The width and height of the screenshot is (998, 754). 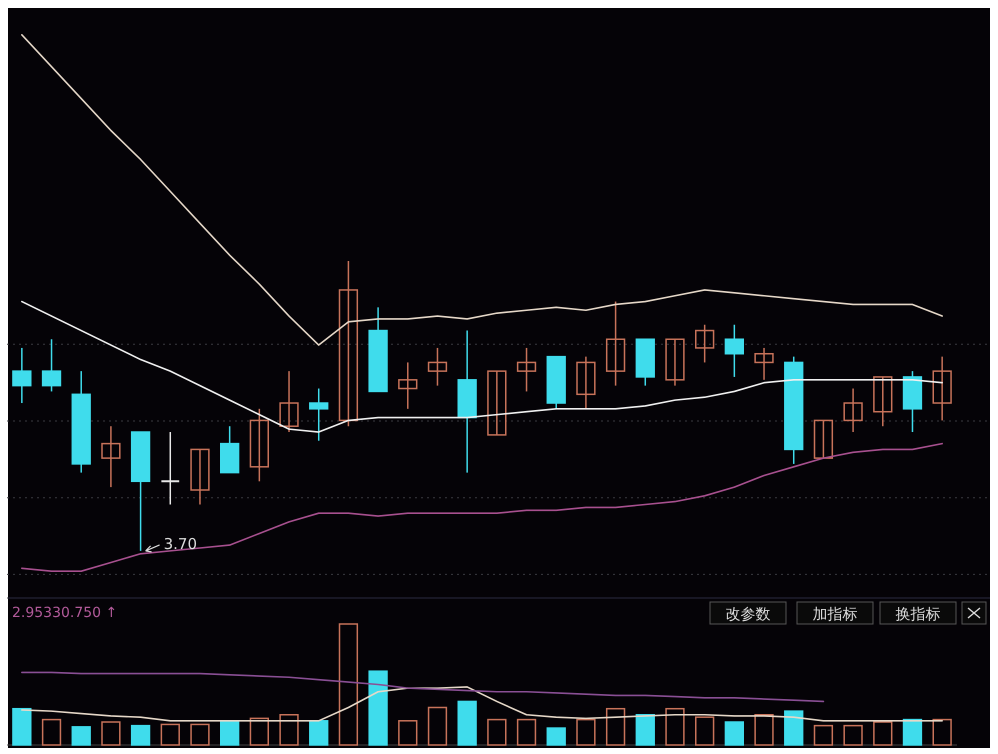 I want to click on text: 加指标, so click(x=835, y=614).